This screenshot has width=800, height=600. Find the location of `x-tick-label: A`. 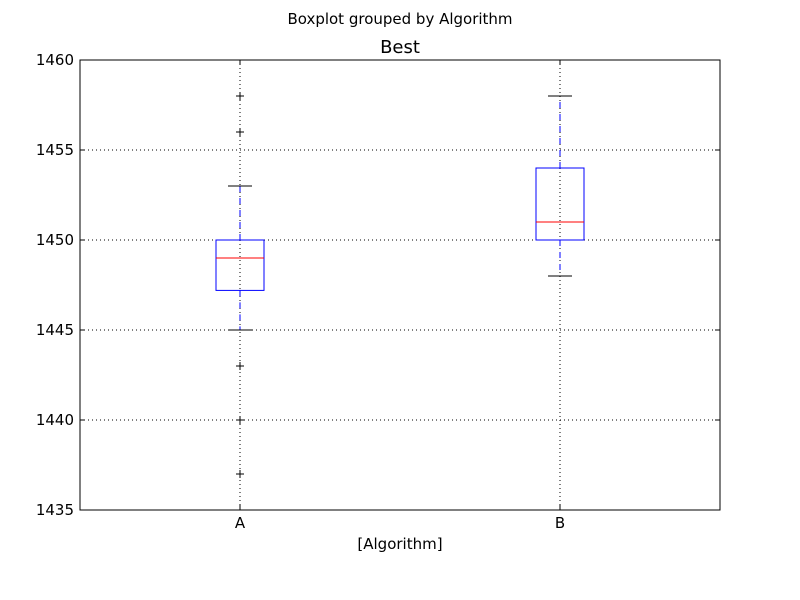

x-tick-label: A is located at coordinates (240, 523).